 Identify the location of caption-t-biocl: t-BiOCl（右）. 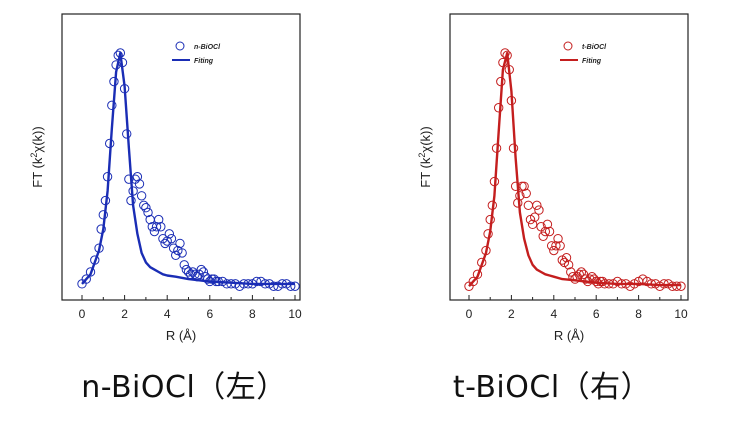
(552, 387).